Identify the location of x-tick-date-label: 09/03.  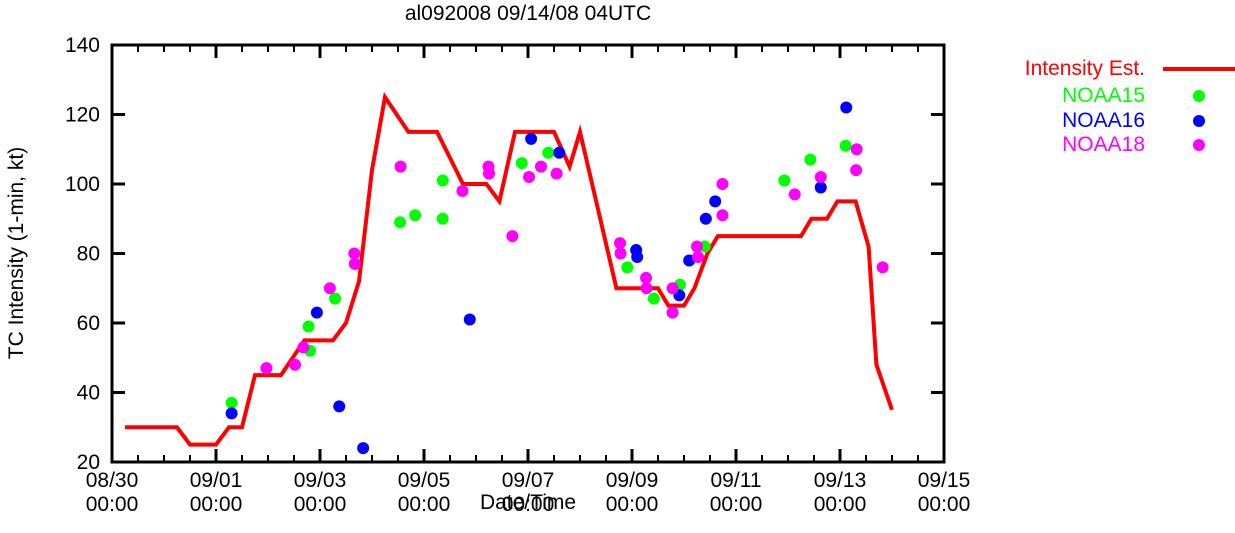
(320, 480).